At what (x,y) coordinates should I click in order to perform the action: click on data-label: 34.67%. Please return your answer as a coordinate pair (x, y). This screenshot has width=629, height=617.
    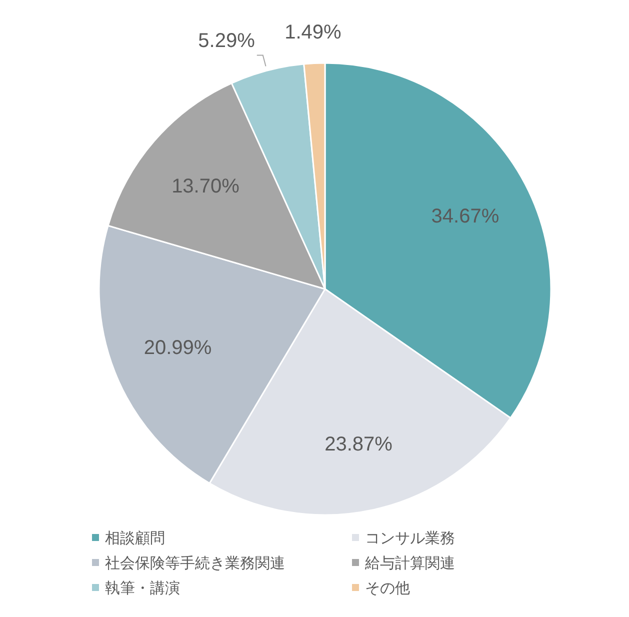
    Looking at the image, I should click on (465, 217).